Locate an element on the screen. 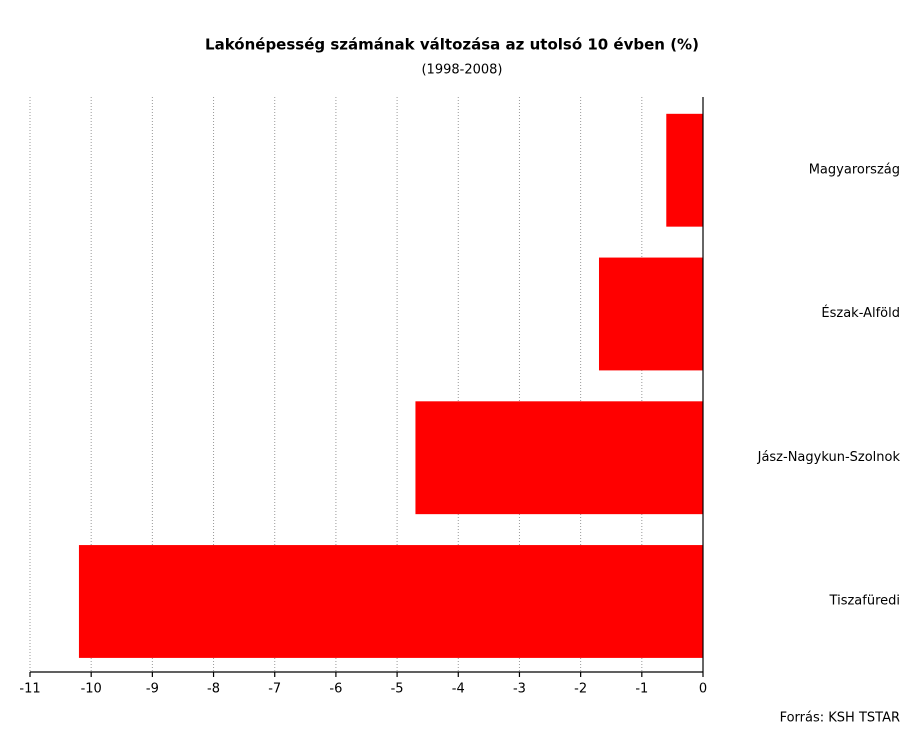 The height and width of the screenshot is (733, 905). y-tick-label: Észak-Alföld is located at coordinates (860, 313).